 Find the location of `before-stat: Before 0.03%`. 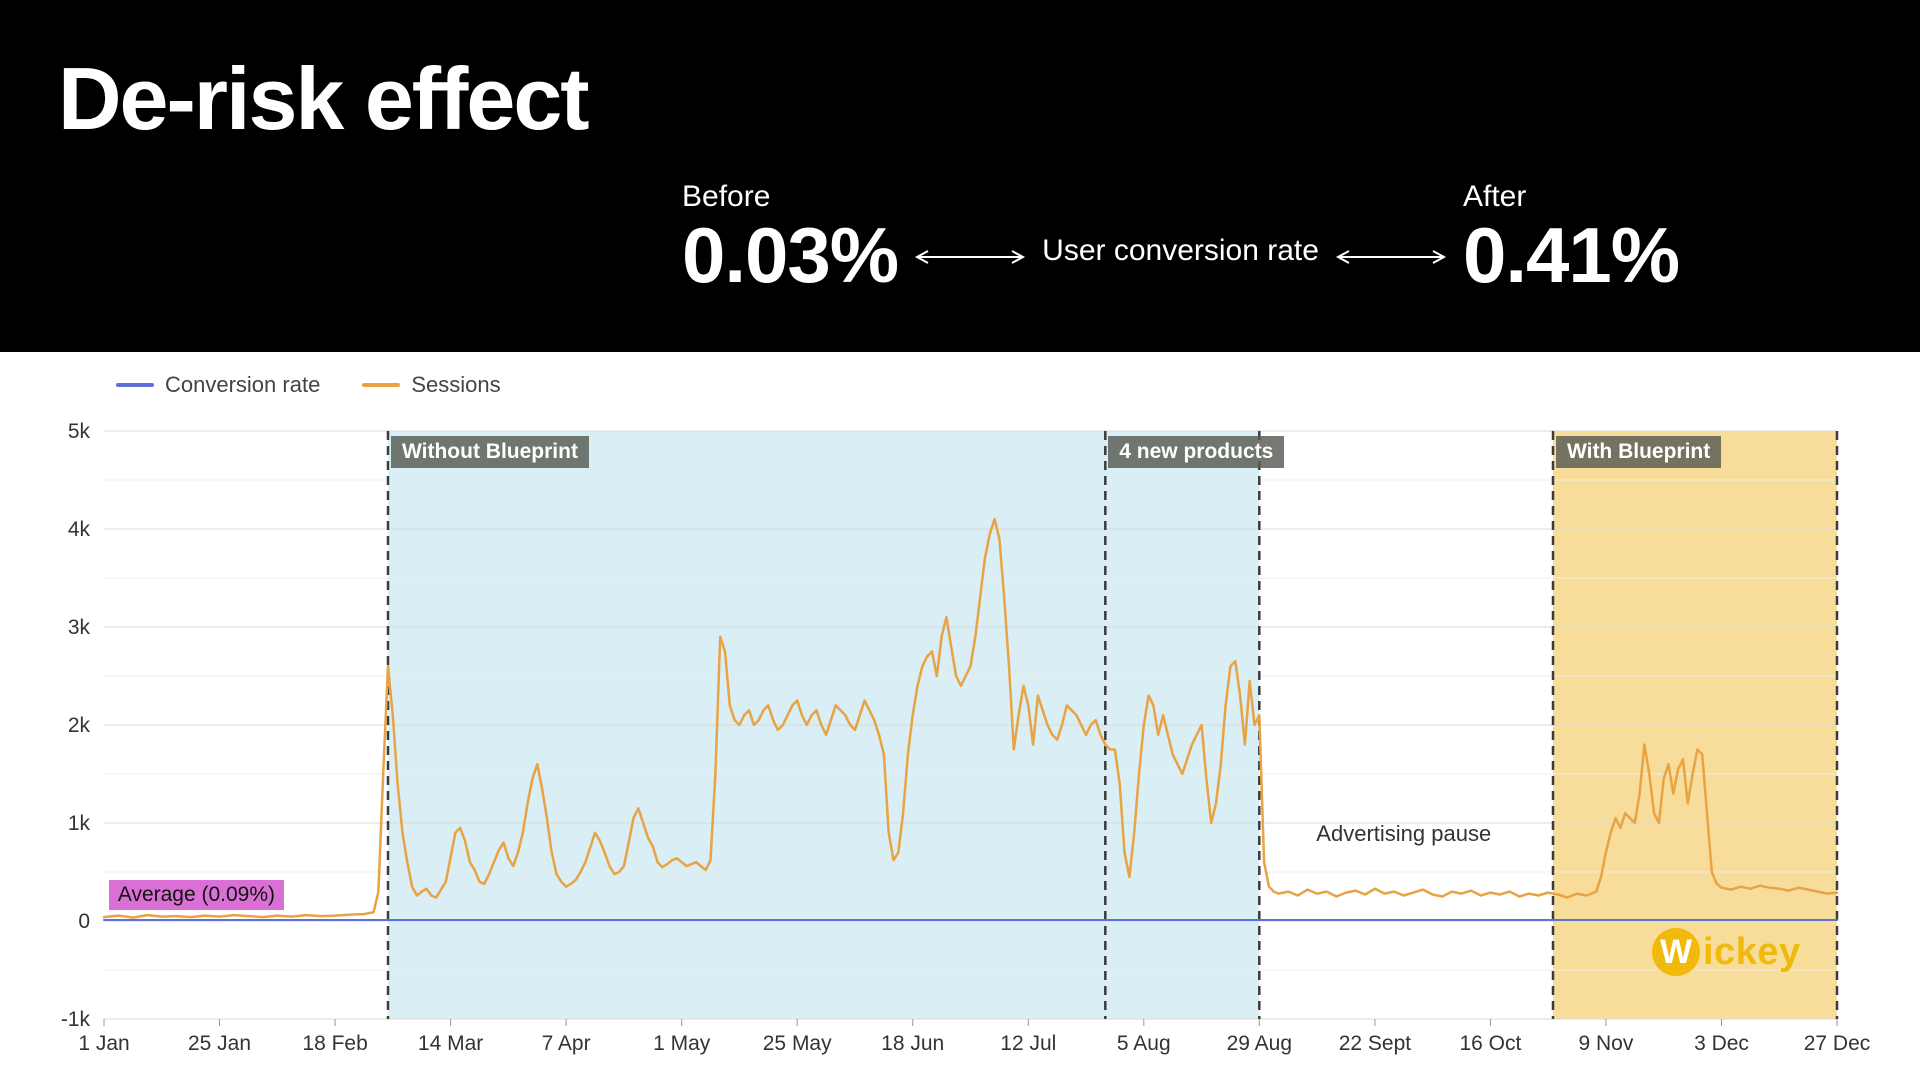

before-stat: Before 0.03% is located at coordinates (790, 239).